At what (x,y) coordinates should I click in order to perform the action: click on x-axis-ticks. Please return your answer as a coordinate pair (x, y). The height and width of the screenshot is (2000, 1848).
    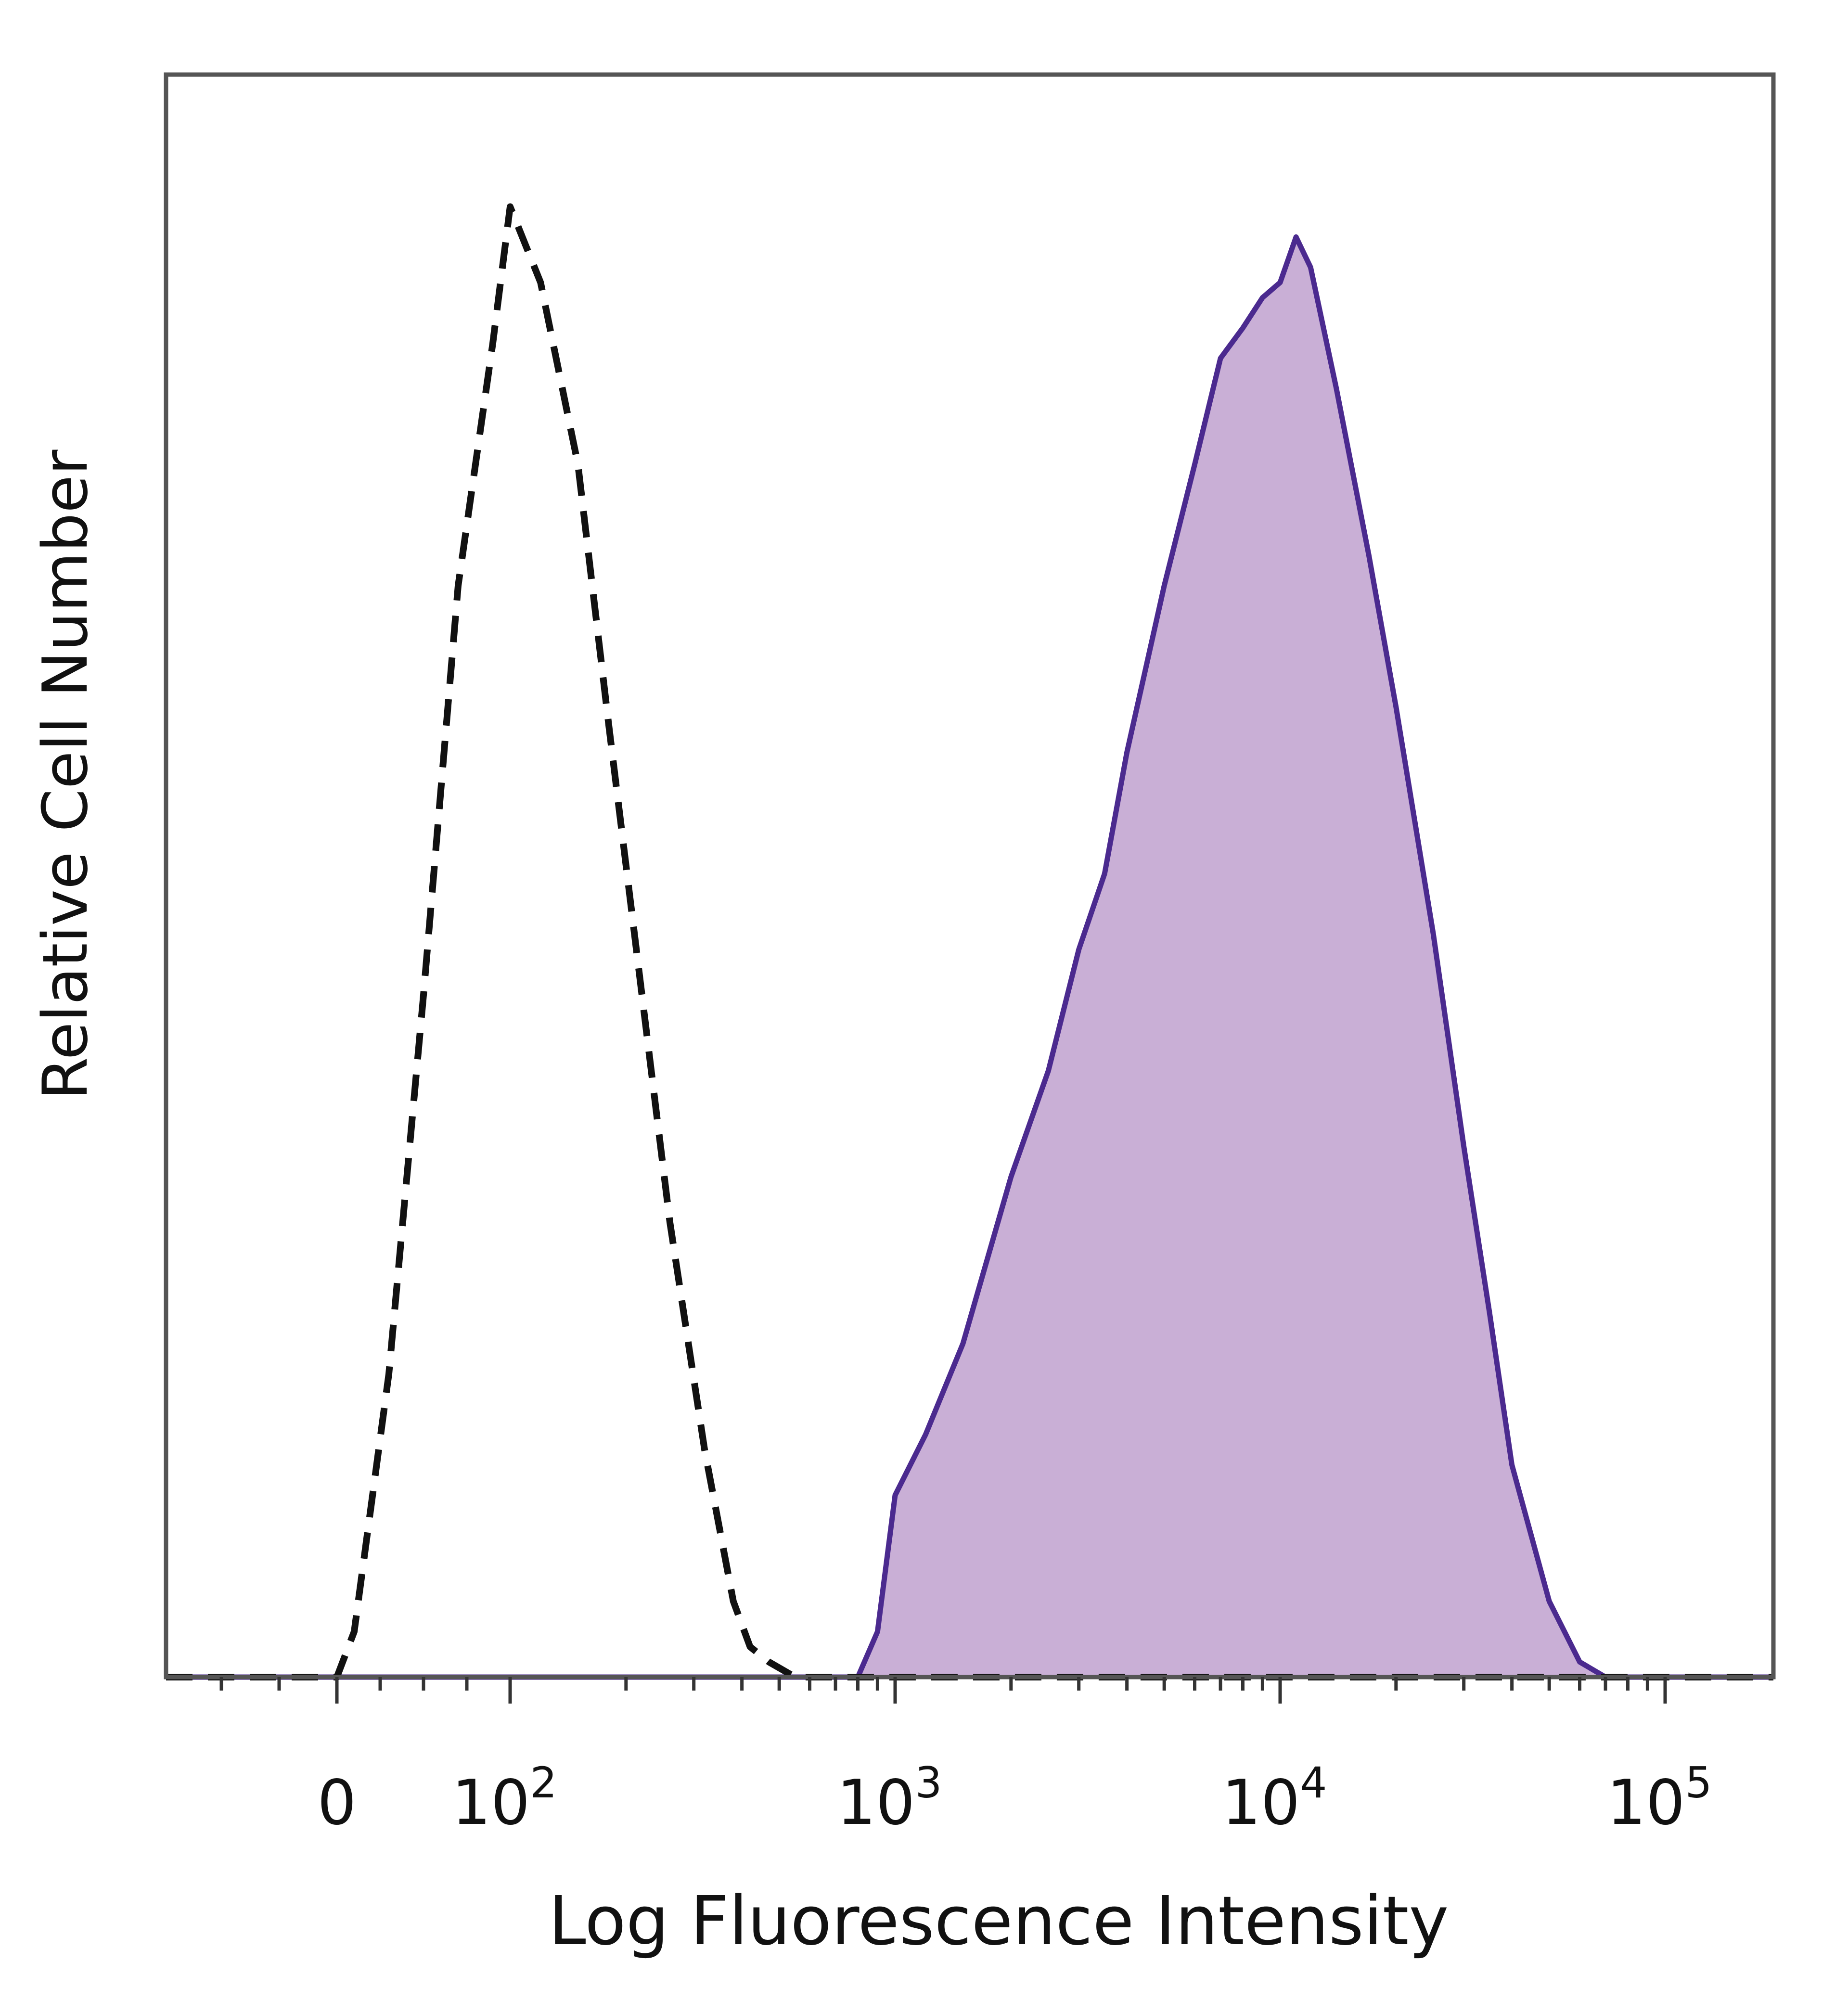
    Looking at the image, I should click on (943, 1690).